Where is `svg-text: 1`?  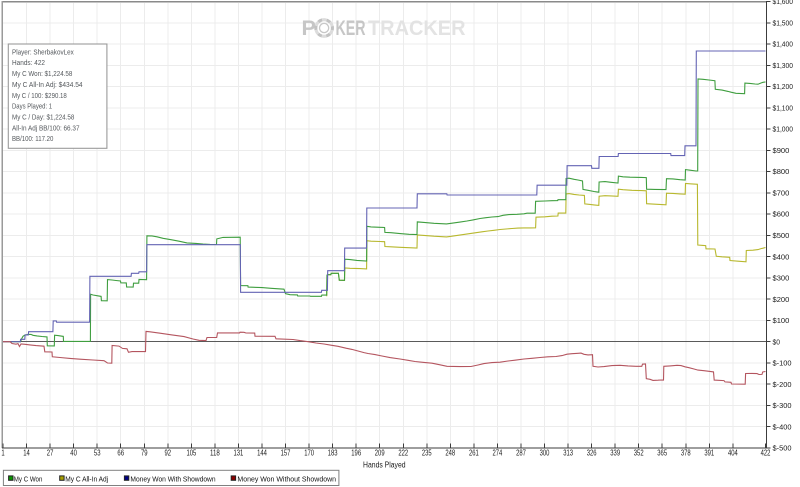
svg-text: 1 is located at coordinates (3, 452).